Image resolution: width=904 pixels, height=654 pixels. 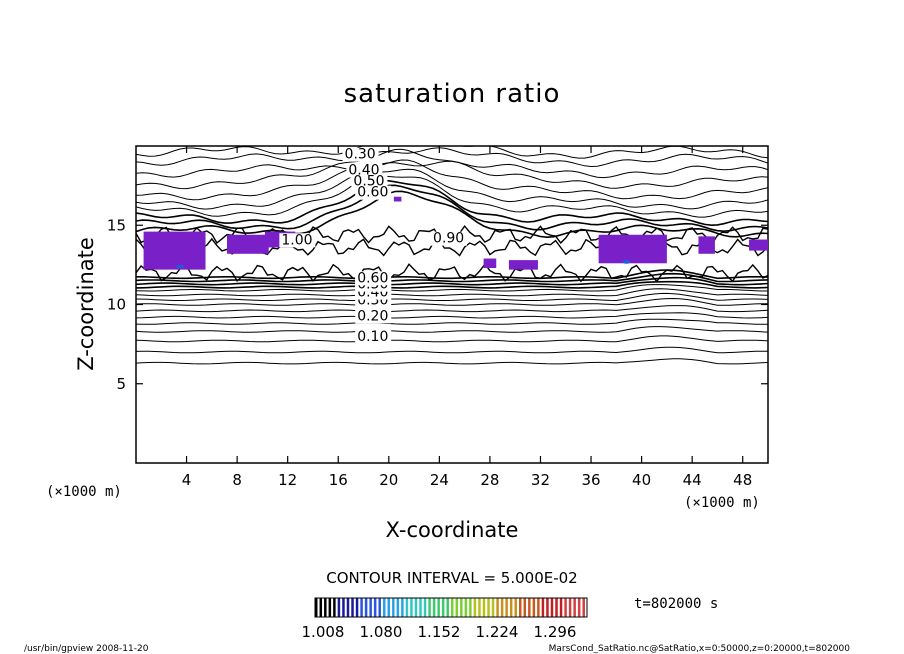 I want to click on x-tick-label: 20, so click(x=388, y=480).